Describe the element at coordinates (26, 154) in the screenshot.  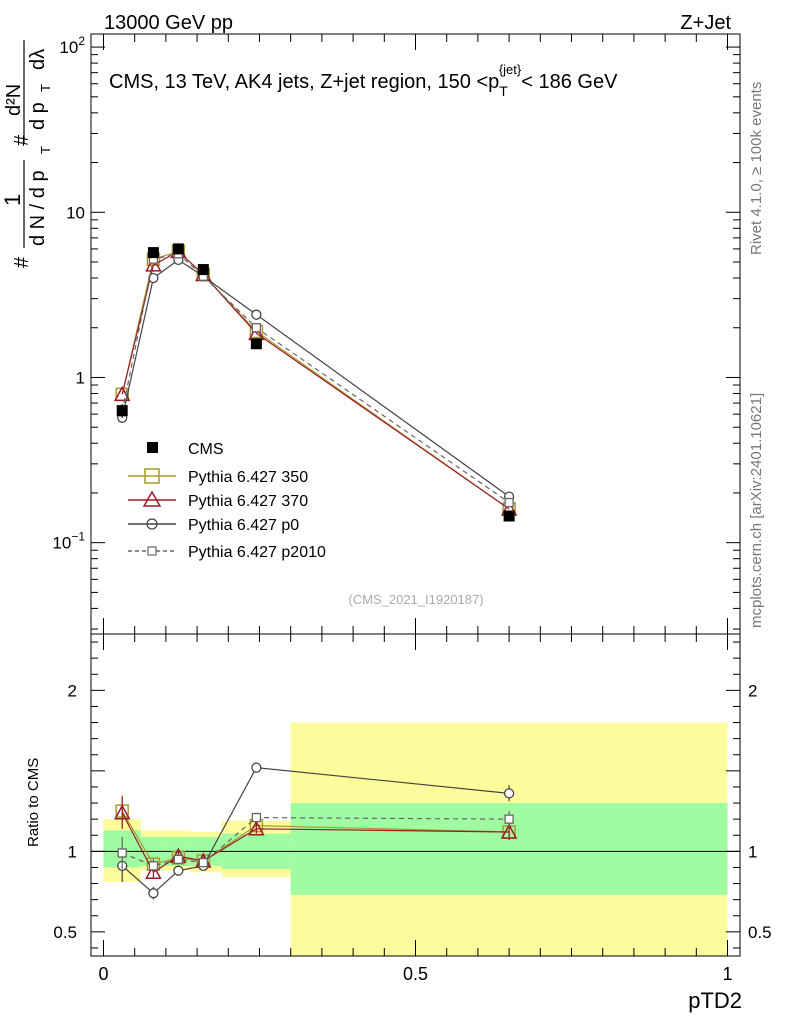
I see `main-ylabel: # 1 d N / d p T # d²N d p T dλ` at that location.